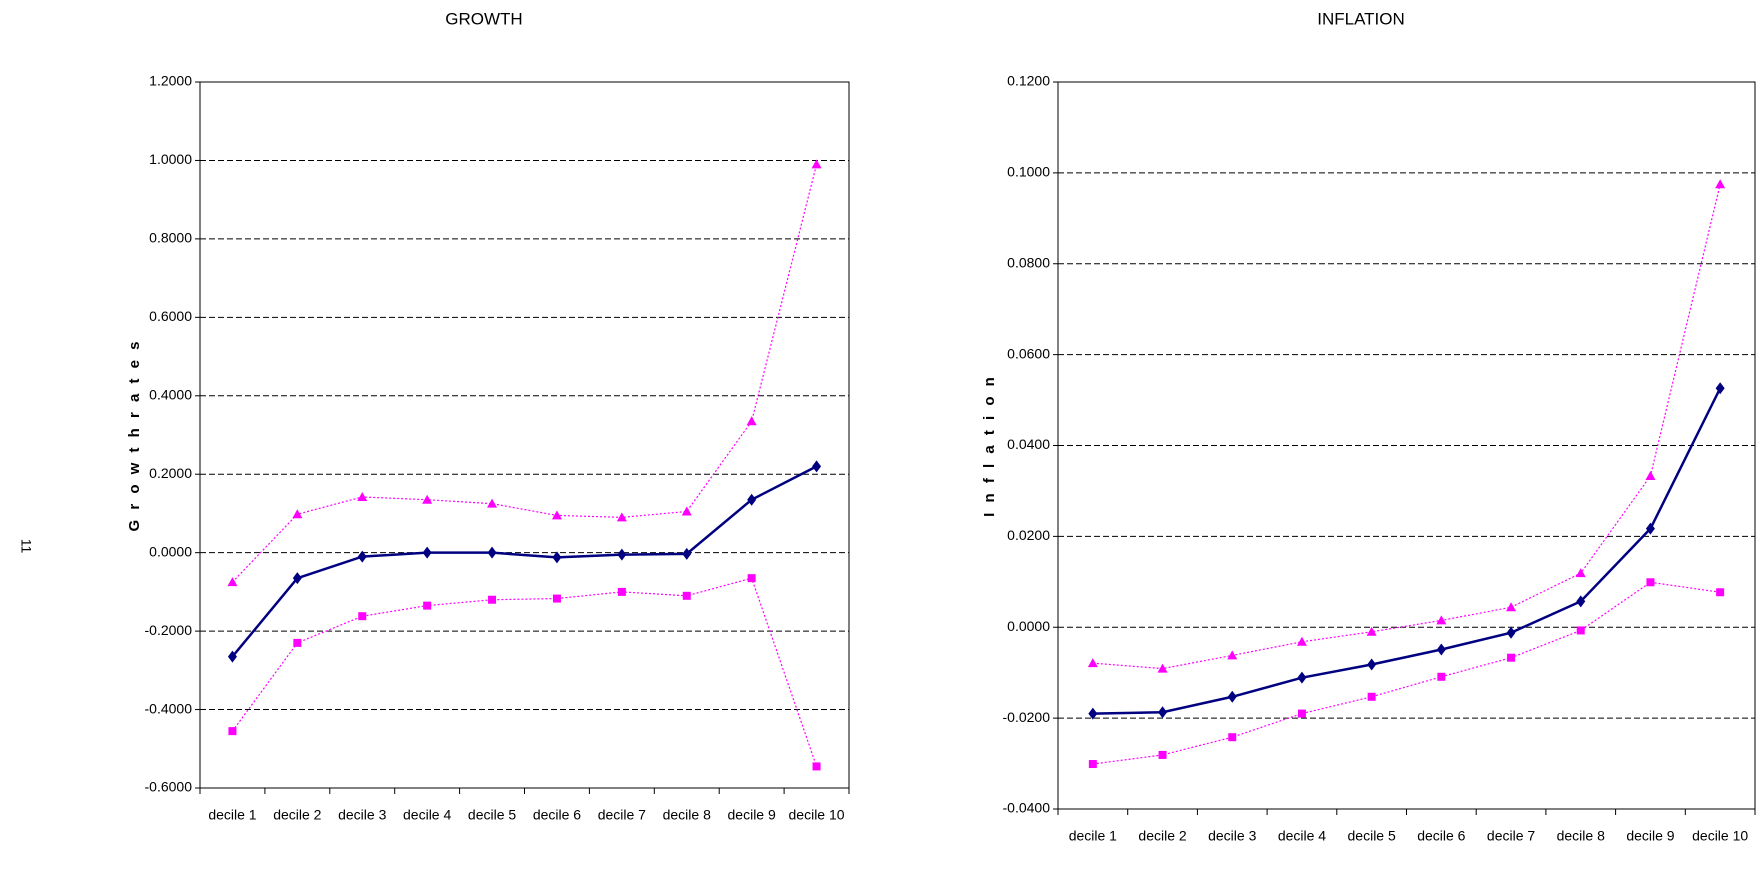  What do you see at coordinates (134, 434) in the screenshot?
I see `y-axis-label: G r o w t h r a t e s` at bounding box center [134, 434].